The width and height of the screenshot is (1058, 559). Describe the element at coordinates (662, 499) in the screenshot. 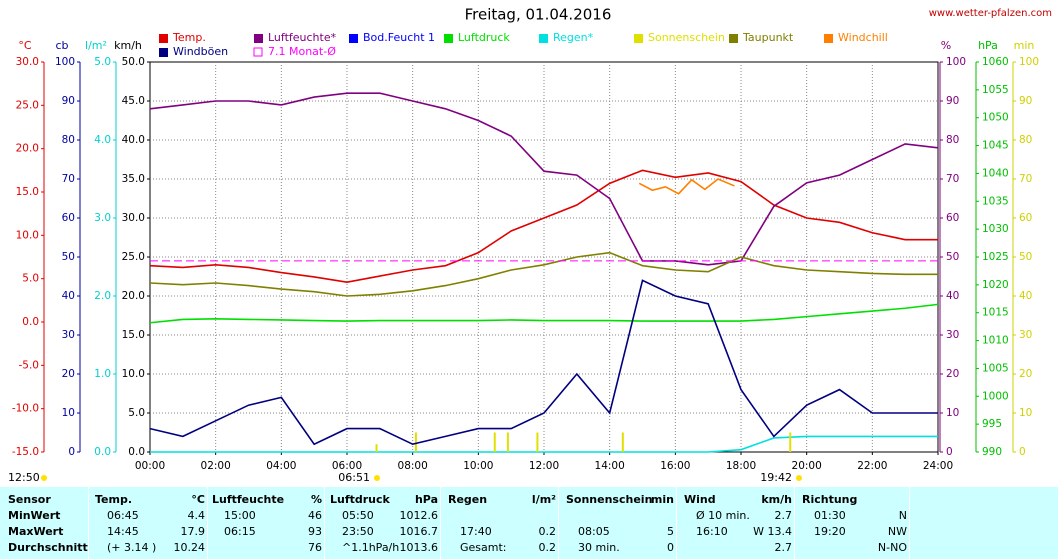

I see `column-unit: min` at that location.